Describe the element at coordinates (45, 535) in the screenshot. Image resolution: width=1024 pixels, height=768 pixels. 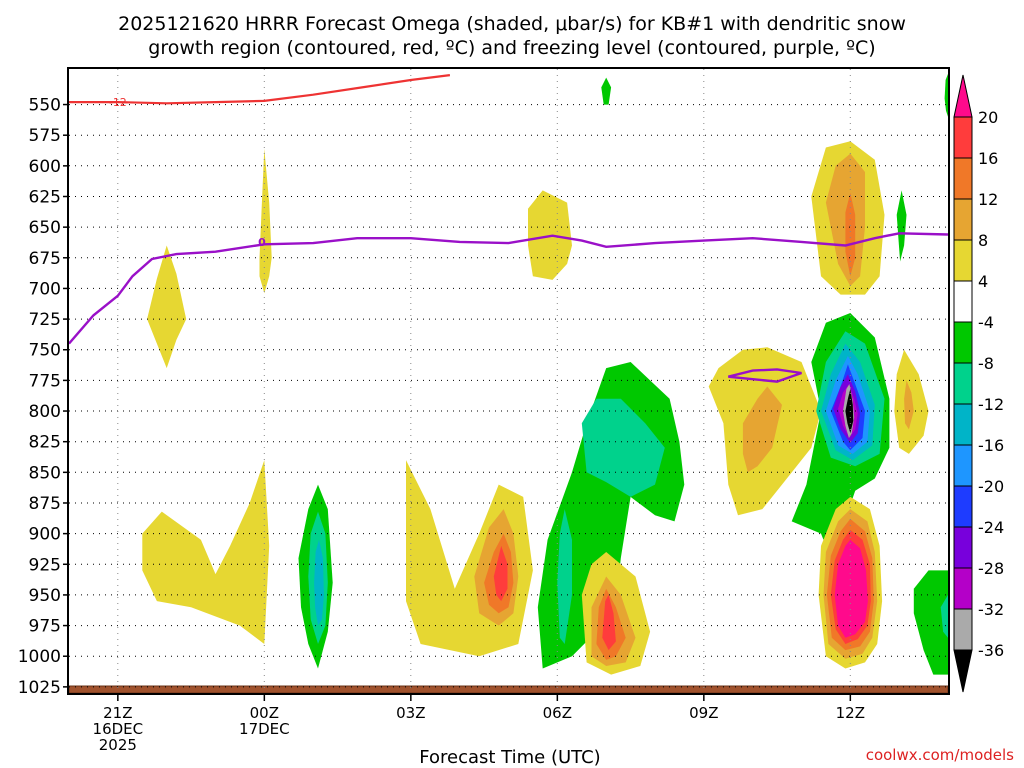
I see `y-tick-label: 900` at that location.